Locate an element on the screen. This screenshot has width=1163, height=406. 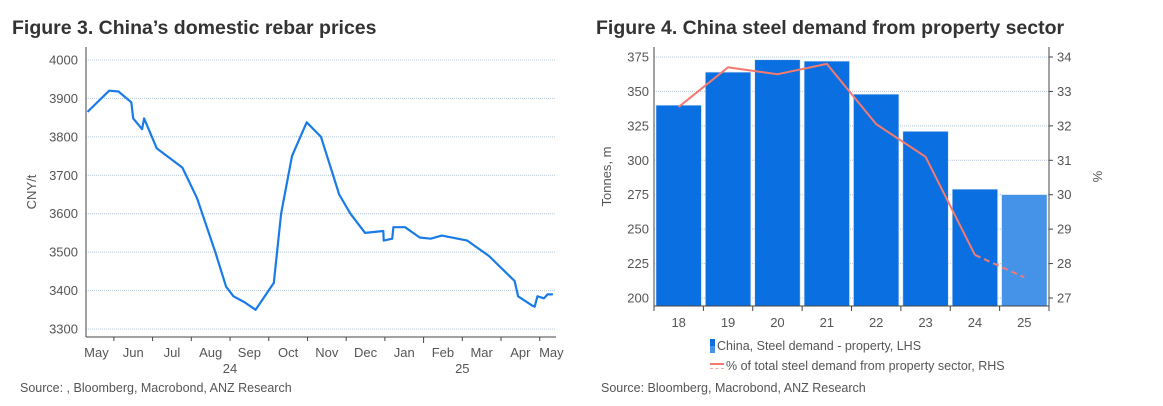
x-tick-label: 20 is located at coordinates (777, 322).